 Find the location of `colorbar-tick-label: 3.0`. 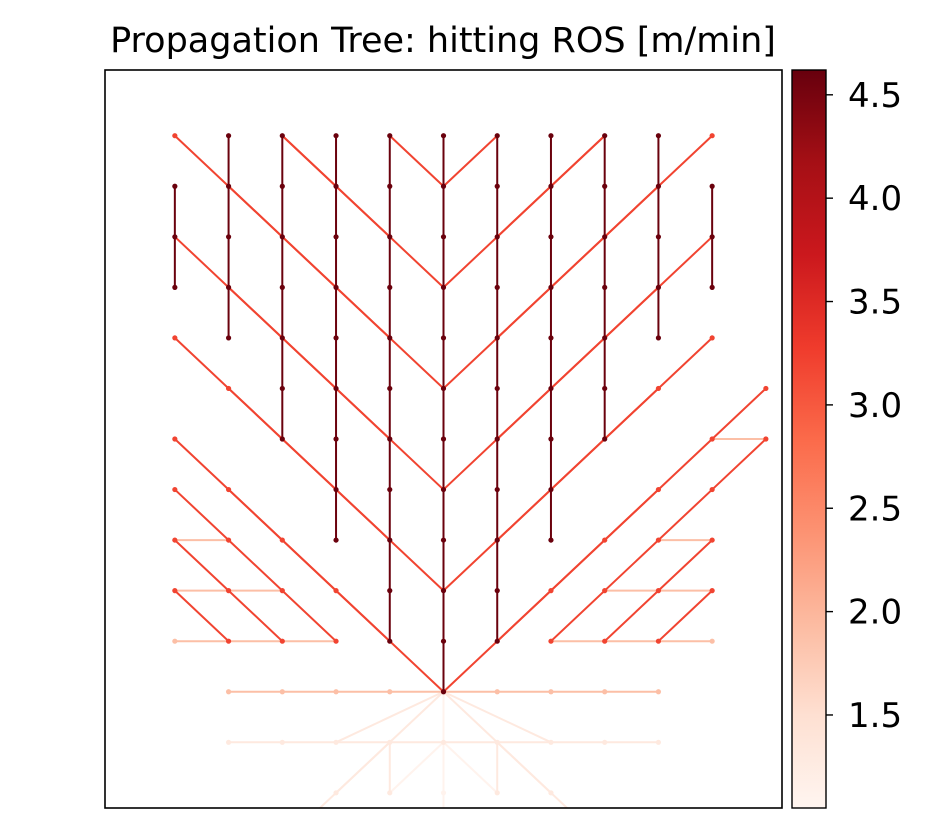

colorbar-tick-label: 3.0 is located at coordinates (875, 406).